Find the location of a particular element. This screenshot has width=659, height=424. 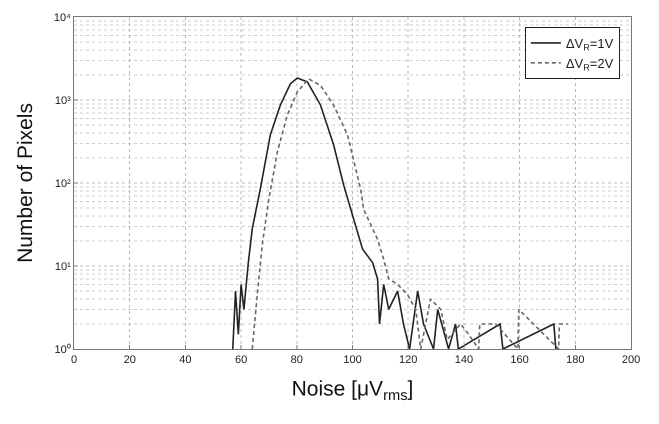

x-tick-label: 100 is located at coordinates (352, 360).